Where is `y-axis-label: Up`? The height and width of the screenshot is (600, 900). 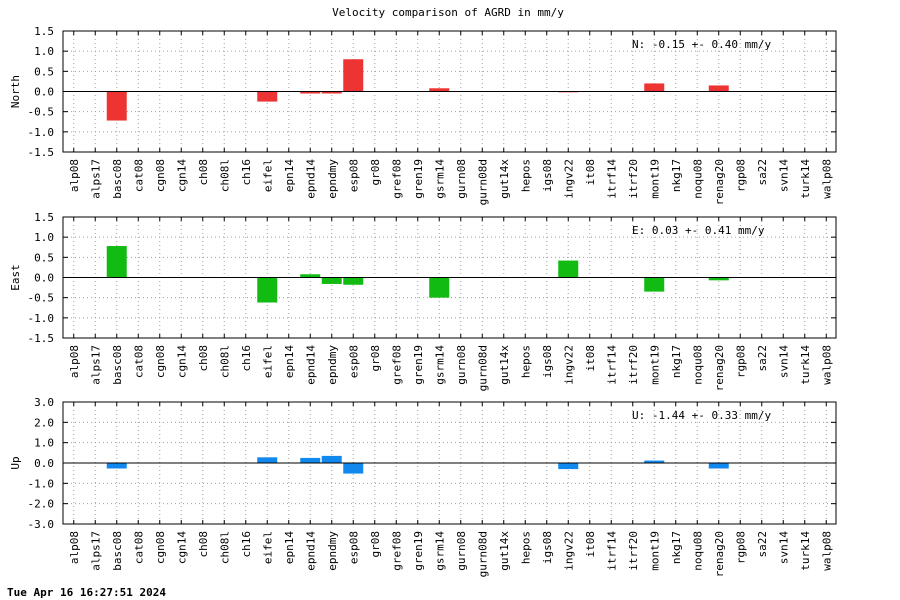
y-axis-label: Up is located at coordinates (15, 462).